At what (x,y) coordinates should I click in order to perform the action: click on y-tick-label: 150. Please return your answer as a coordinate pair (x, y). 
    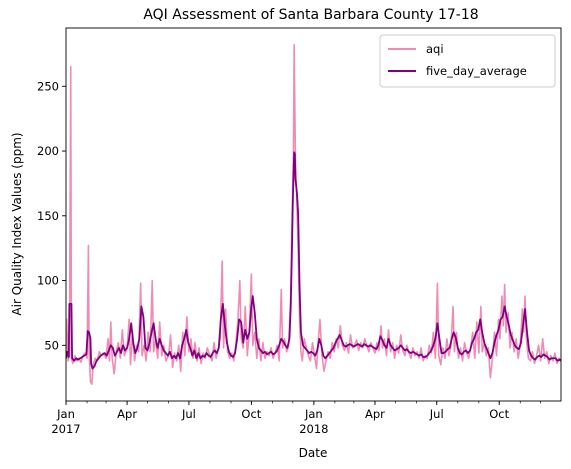
    Looking at the image, I should click on (48, 216).